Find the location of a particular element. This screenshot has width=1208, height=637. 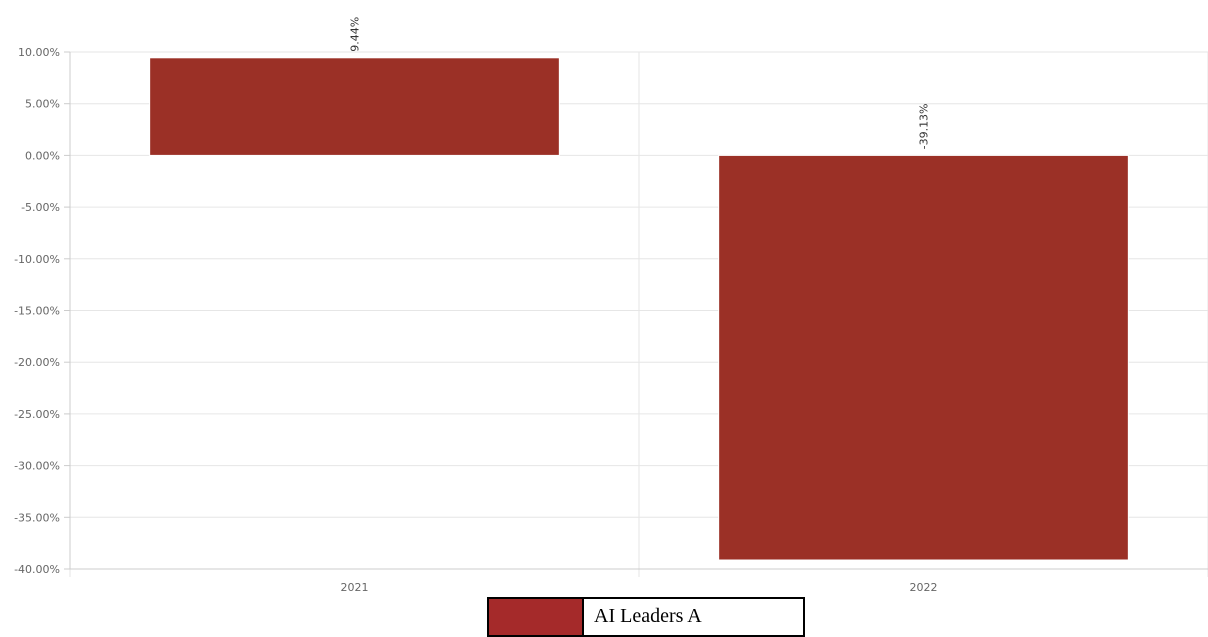

legend: AI Leaders A is located at coordinates (646, 617).